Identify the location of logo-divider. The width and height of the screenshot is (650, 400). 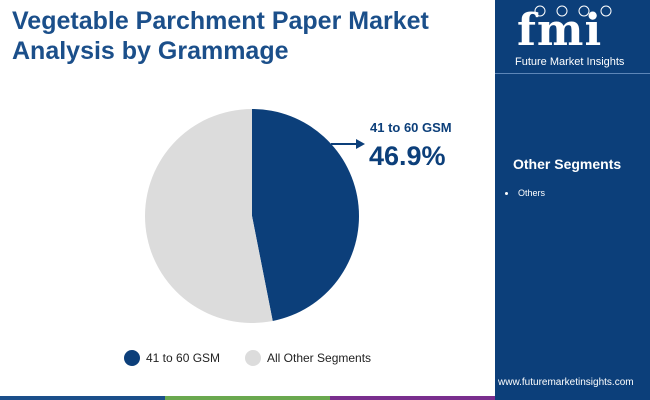
(572, 73).